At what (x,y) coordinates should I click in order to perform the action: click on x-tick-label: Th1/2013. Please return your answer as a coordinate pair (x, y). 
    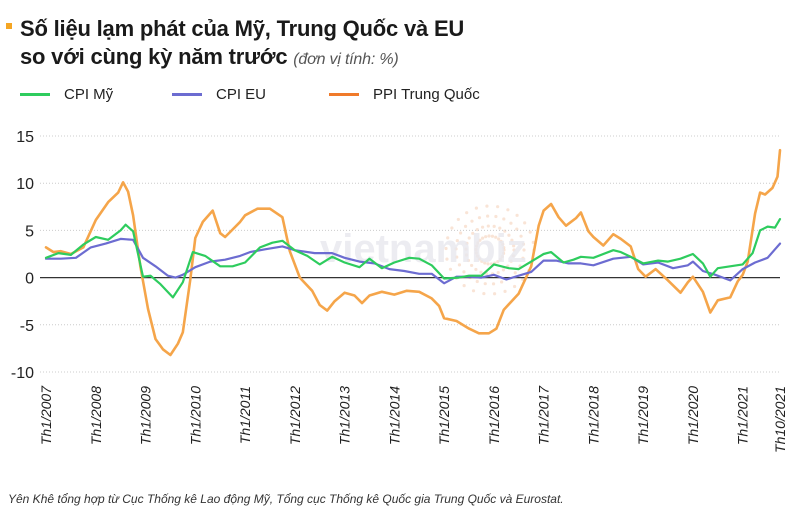
    Looking at the image, I should click on (345, 415).